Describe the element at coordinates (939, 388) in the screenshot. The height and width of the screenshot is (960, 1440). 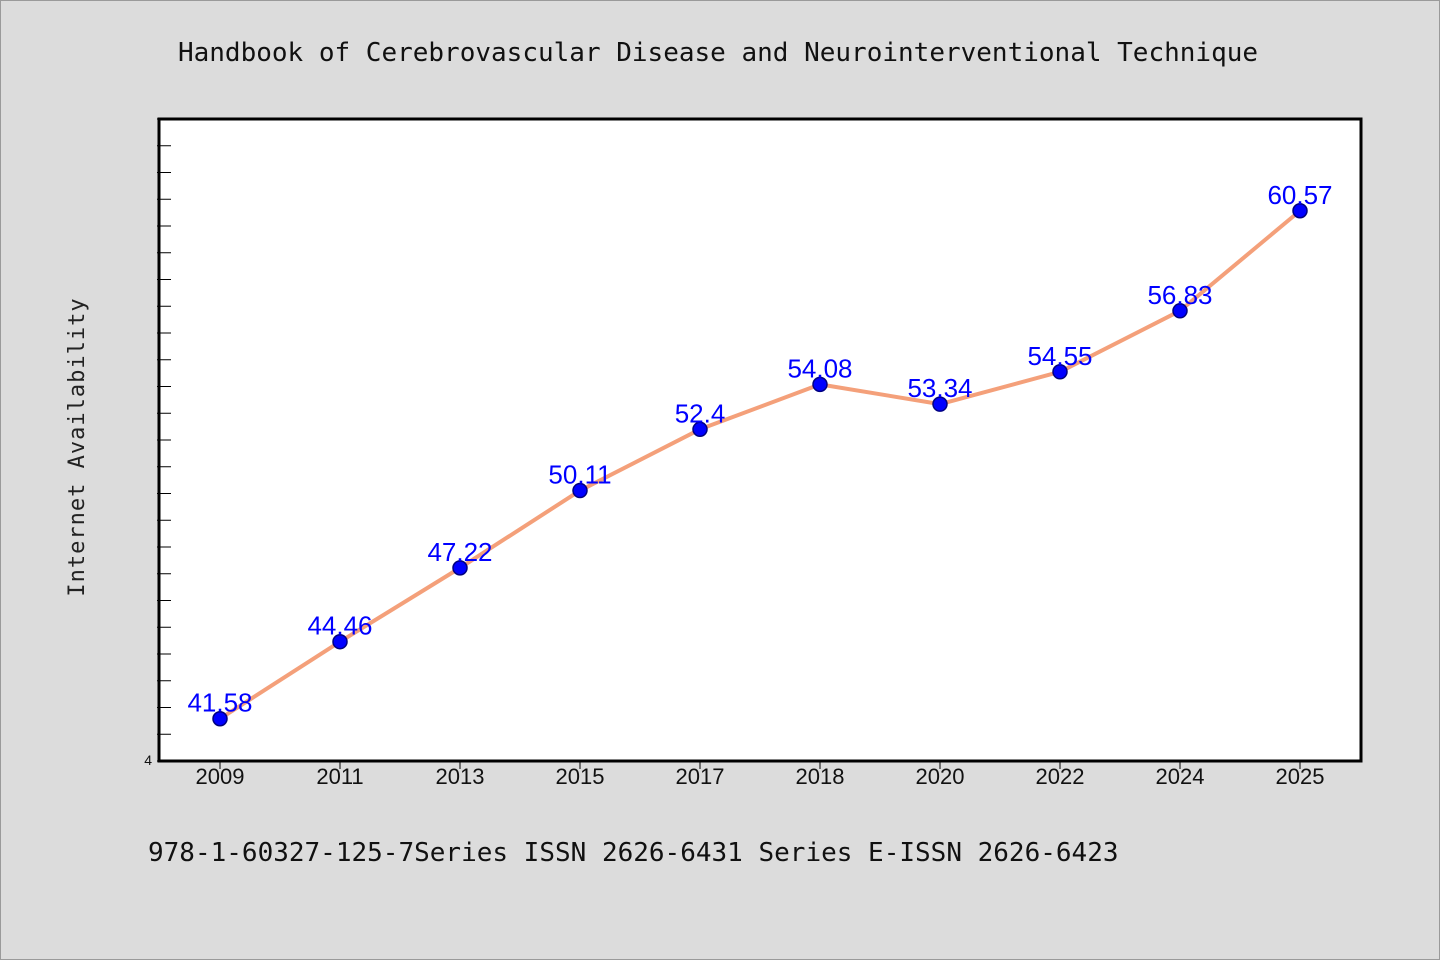
I see `data-label: 53.34` at that location.